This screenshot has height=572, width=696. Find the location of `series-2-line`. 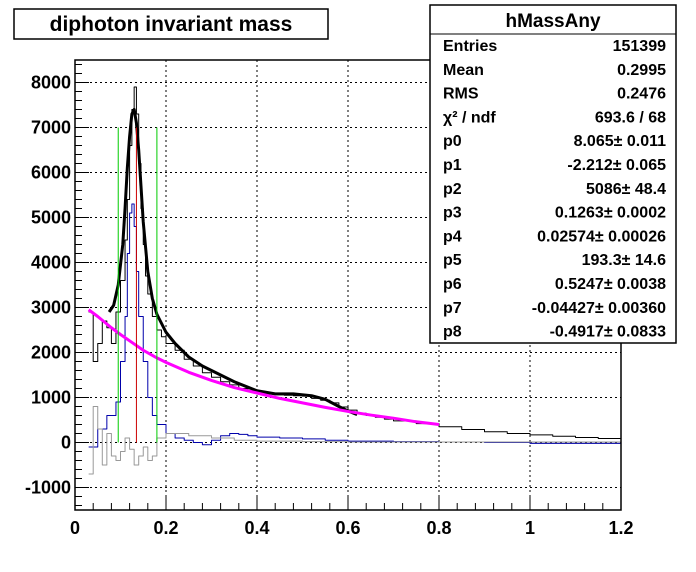

series-2-line is located at coordinates (354, 440).